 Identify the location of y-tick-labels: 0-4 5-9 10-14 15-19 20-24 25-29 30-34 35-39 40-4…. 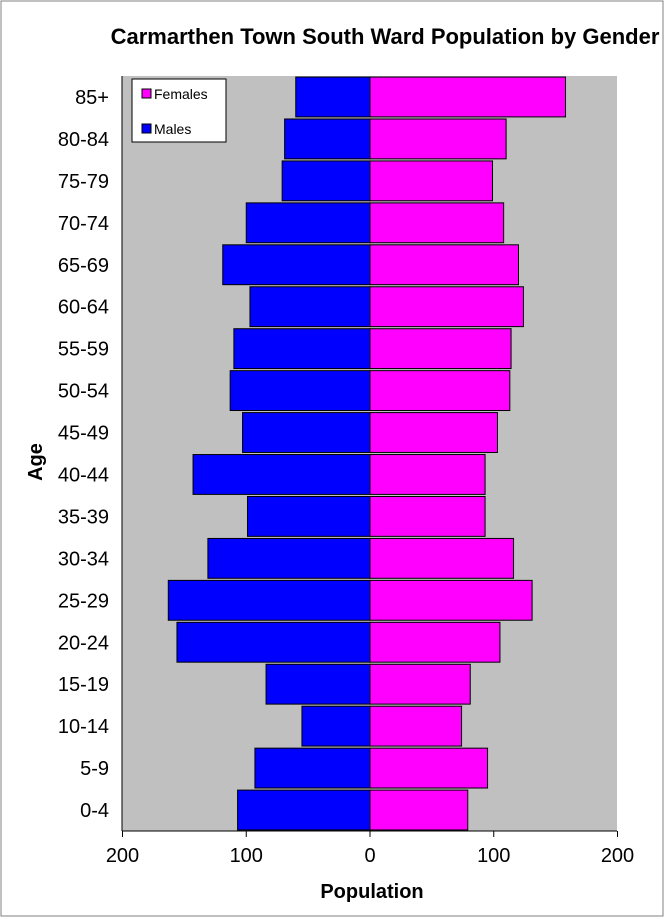
(83, 454).